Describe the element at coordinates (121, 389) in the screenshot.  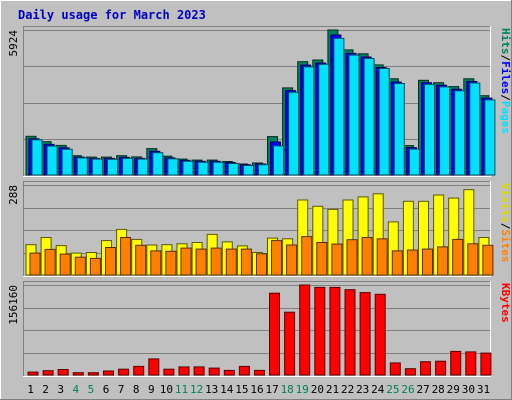
I see `x-tick-label-day-7: 7` at that location.